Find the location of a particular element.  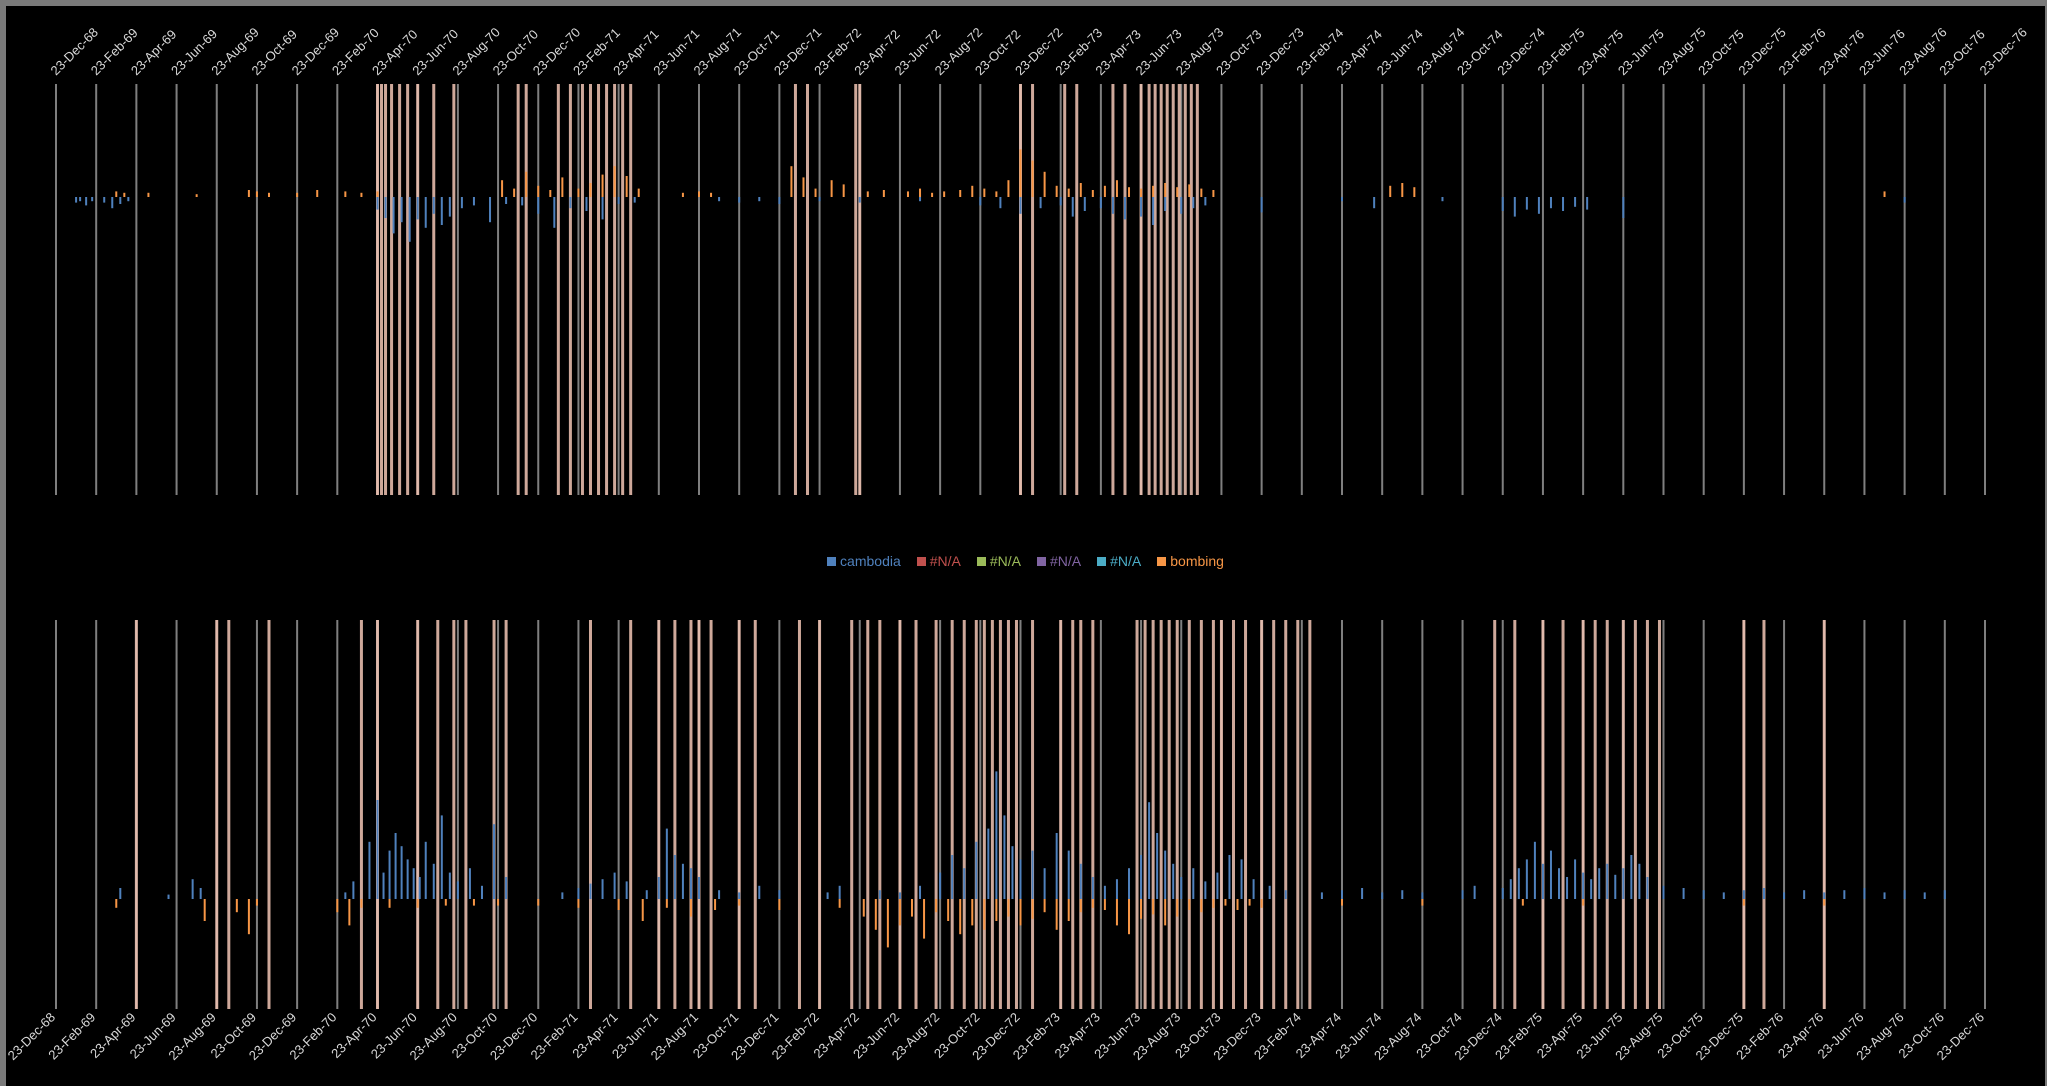

legend-item-bombing: bombing is located at coordinates (1190, 561).